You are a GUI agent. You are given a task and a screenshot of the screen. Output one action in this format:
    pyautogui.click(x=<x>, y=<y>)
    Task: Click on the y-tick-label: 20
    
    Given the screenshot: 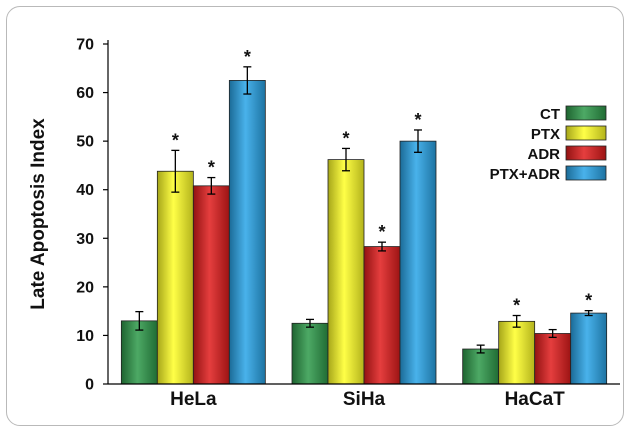 What is the action you would take?
    pyautogui.click(x=85, y=287)
    